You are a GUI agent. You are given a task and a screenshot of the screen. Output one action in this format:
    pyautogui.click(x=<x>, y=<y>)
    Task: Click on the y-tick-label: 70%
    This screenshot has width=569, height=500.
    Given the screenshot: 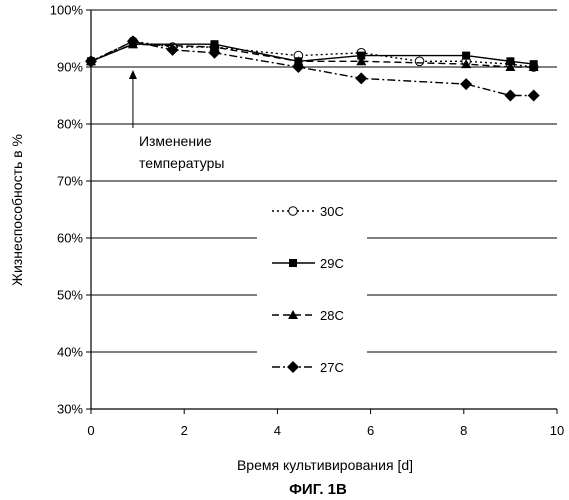 What is the action you would take?
    pyautogui.click(x=70, y=181)
    